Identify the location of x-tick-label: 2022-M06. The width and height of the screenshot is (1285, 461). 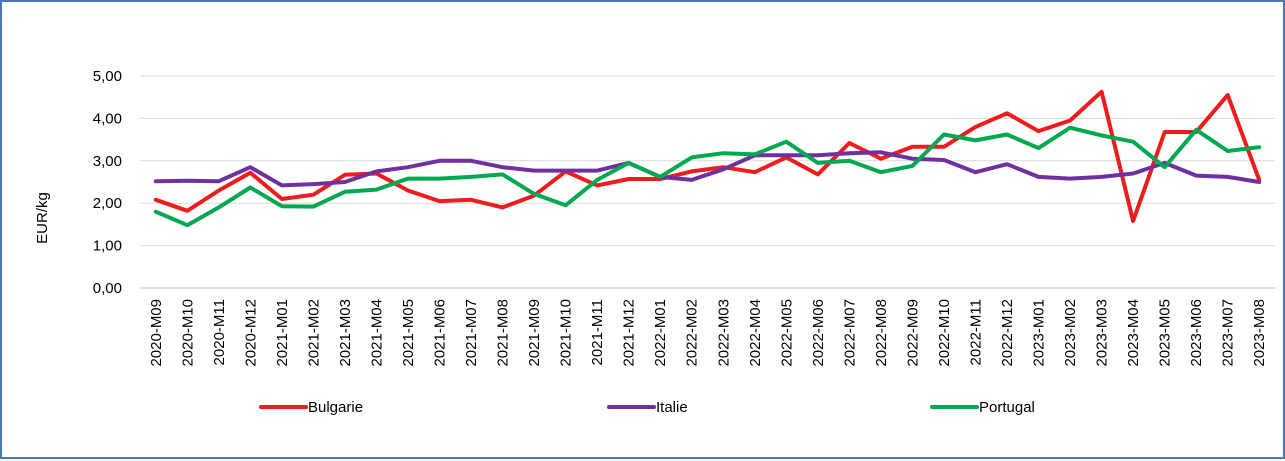
(818, 333).